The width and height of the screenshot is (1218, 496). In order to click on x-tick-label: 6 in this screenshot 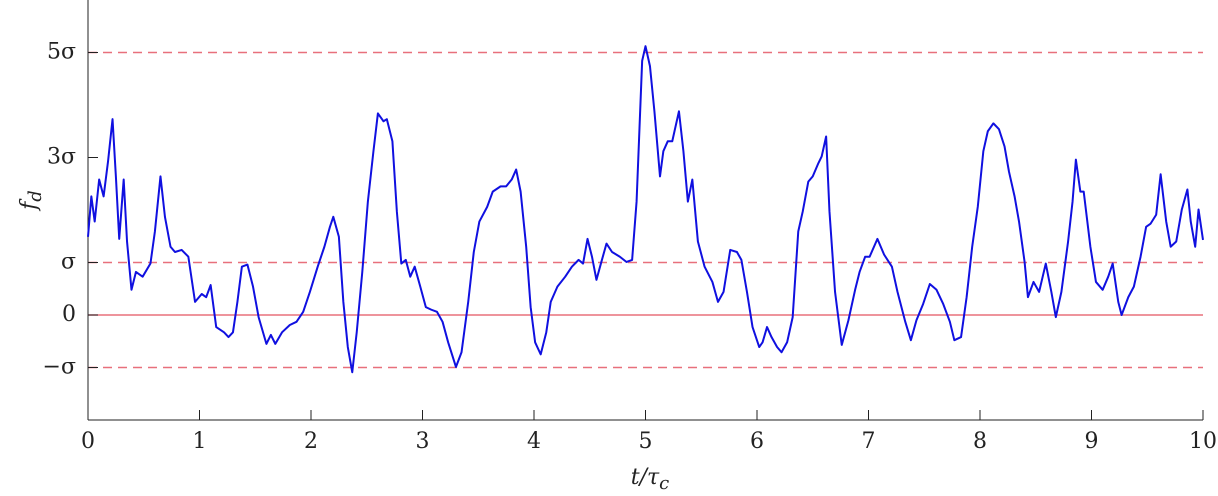, I will do `click(757, 441)`.